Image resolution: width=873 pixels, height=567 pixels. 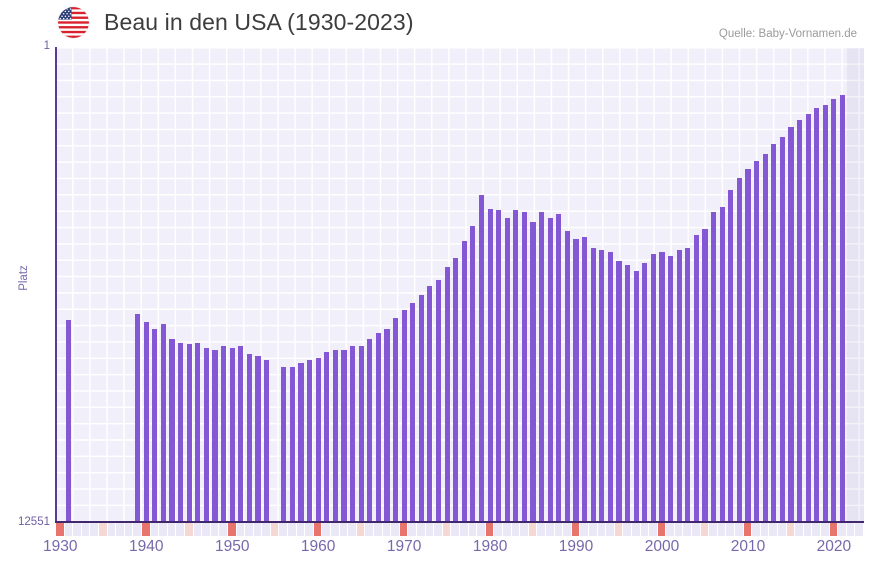 I want to click on bar-1992, so click(x=593, y=385).